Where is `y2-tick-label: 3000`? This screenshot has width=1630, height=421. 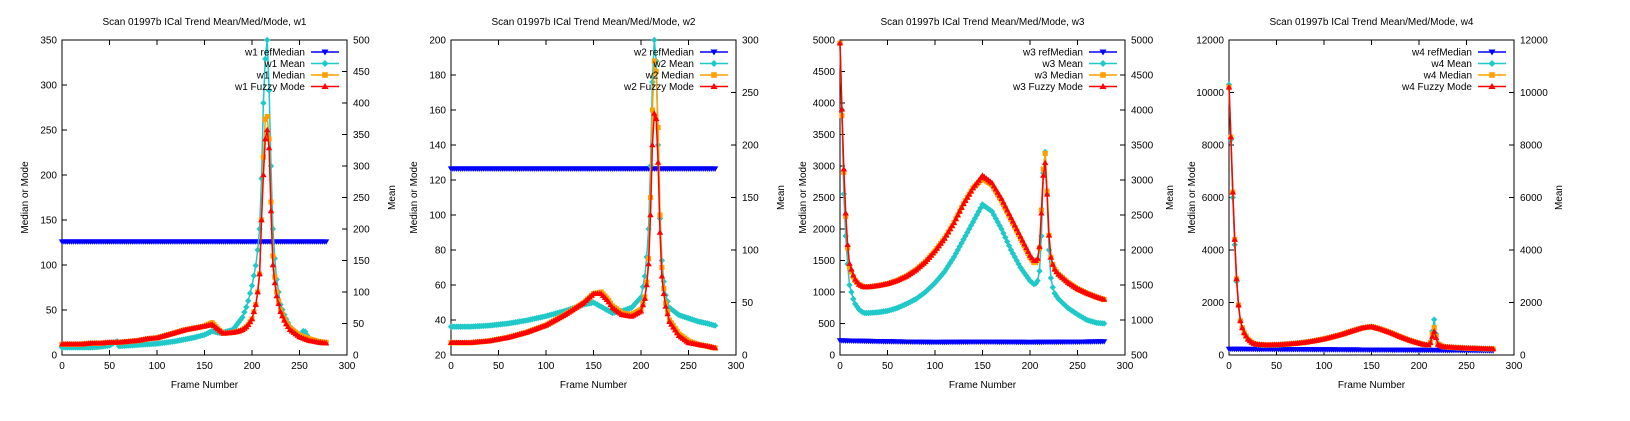 y2-tick-label: 3000 is located at coordinates (1142, 181).